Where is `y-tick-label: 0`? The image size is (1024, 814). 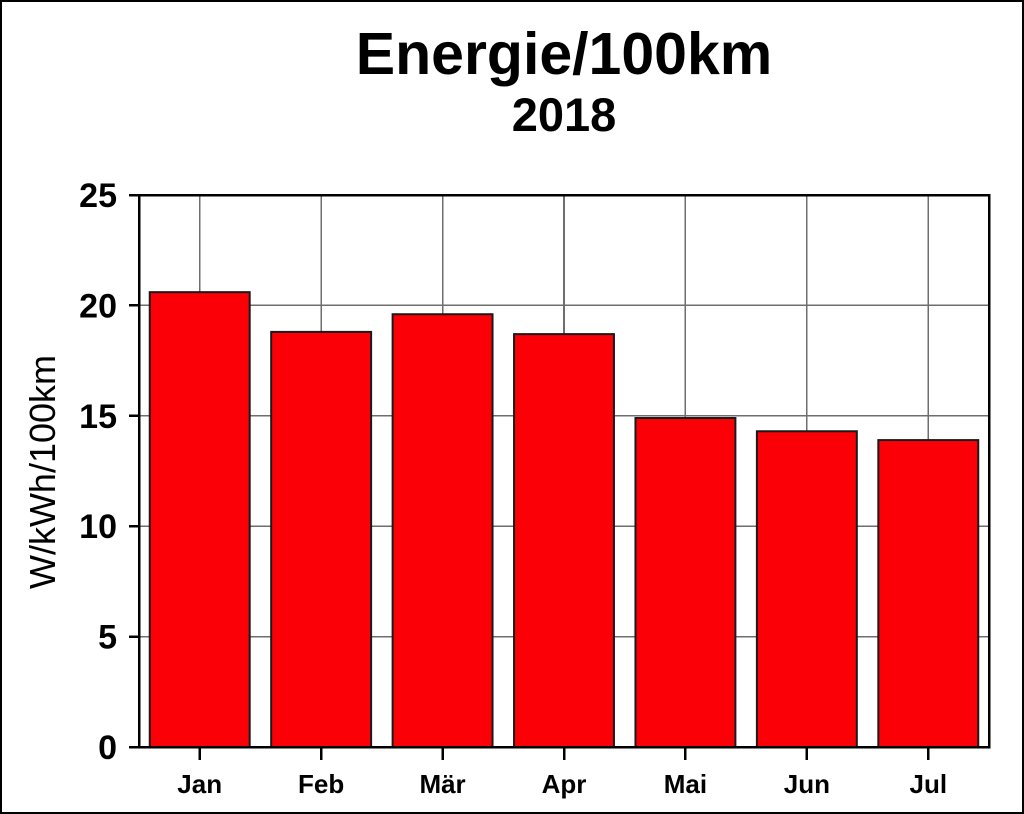 y-tick-label: 0 is located at coordinates (107, 748).